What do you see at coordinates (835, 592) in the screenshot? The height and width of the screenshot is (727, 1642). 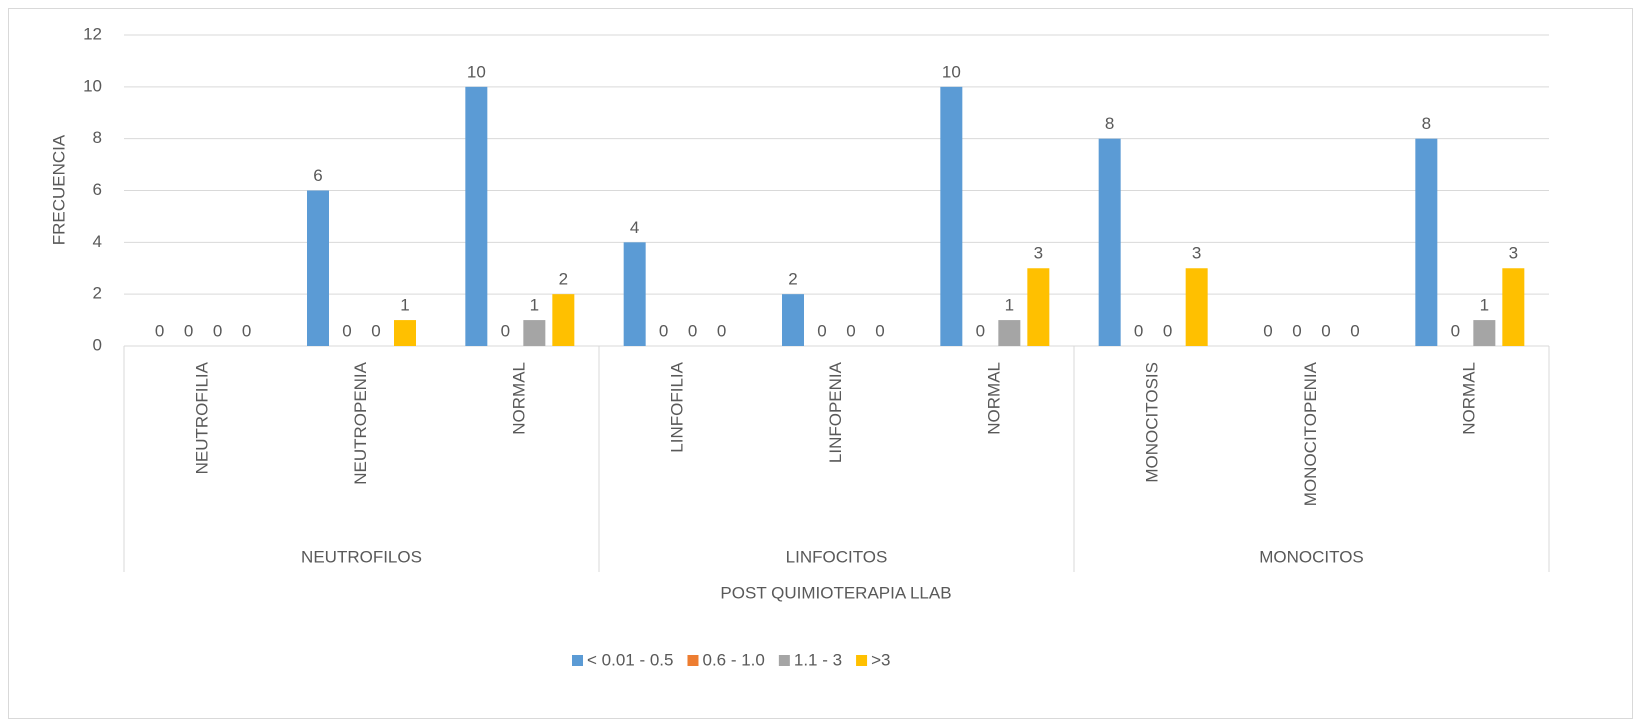 I see `x-axis-title: POST QUIMIOTERAPIA LLAB` at bounding box center [835, 592].